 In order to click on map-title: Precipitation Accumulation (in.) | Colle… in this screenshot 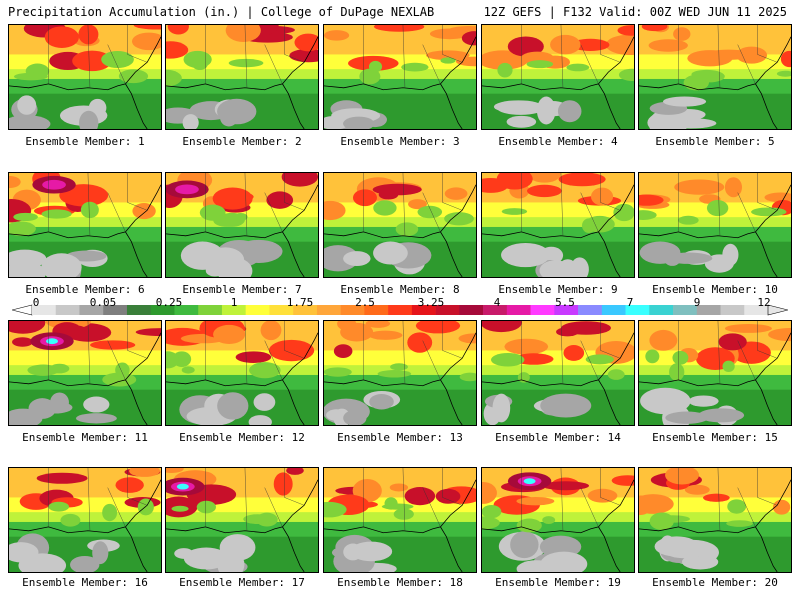, I will do `click(221, 12)`.